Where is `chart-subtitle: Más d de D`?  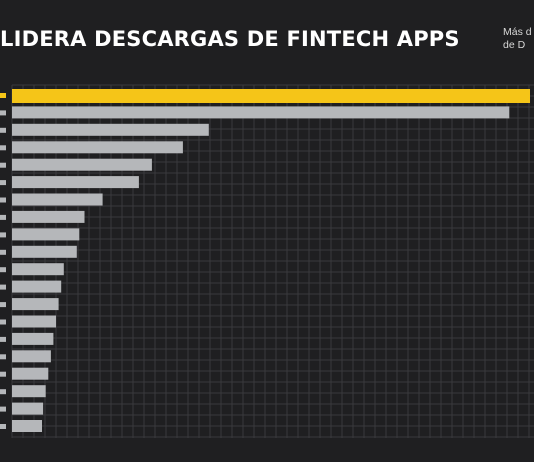 chart-subtitle: Más d de D is located at coordinates (517, 39).